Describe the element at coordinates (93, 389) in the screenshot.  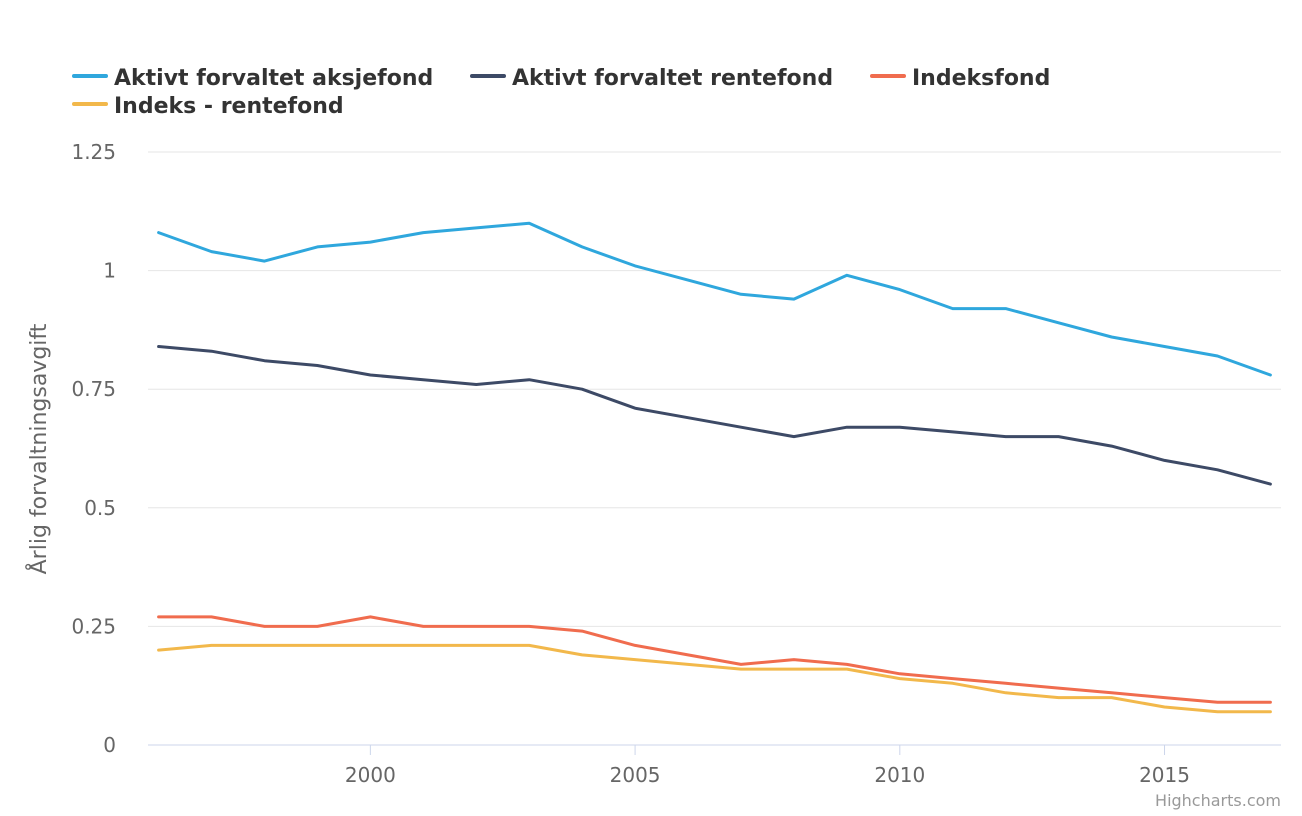
I see `y-tick-label: 0.75` at that location.